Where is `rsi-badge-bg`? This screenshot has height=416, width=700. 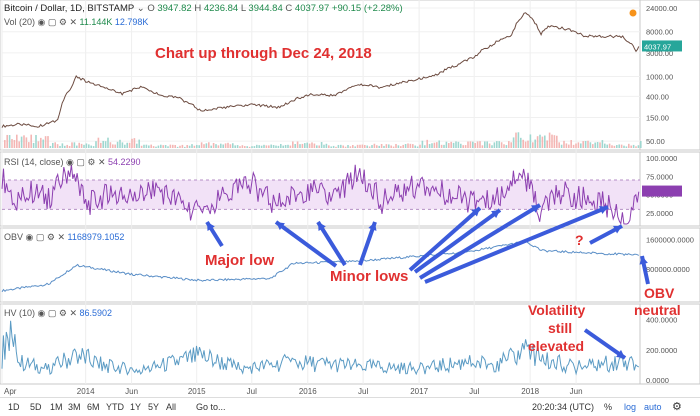 rsi-badge-bg is located at coordinates (662, 191).